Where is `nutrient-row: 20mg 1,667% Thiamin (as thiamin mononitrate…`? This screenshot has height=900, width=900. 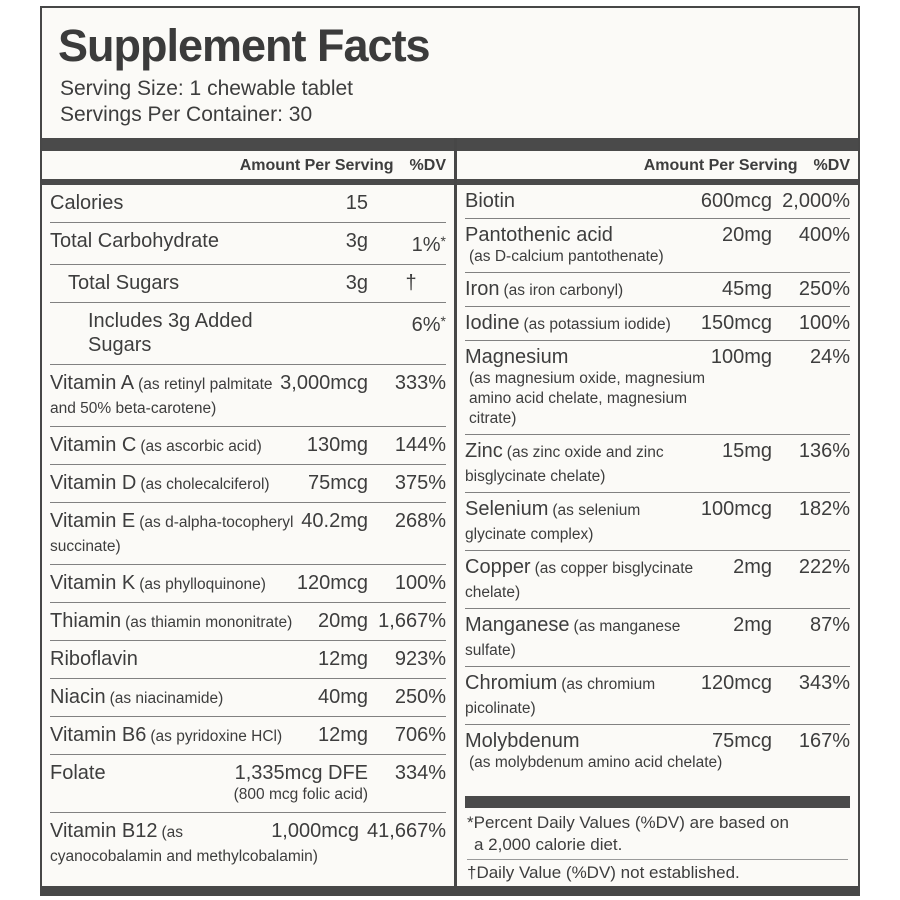 nutrient-row: 20mg 1,667% Thiamin (as thiamin mononitrate… is located at coordinates (248, 621).